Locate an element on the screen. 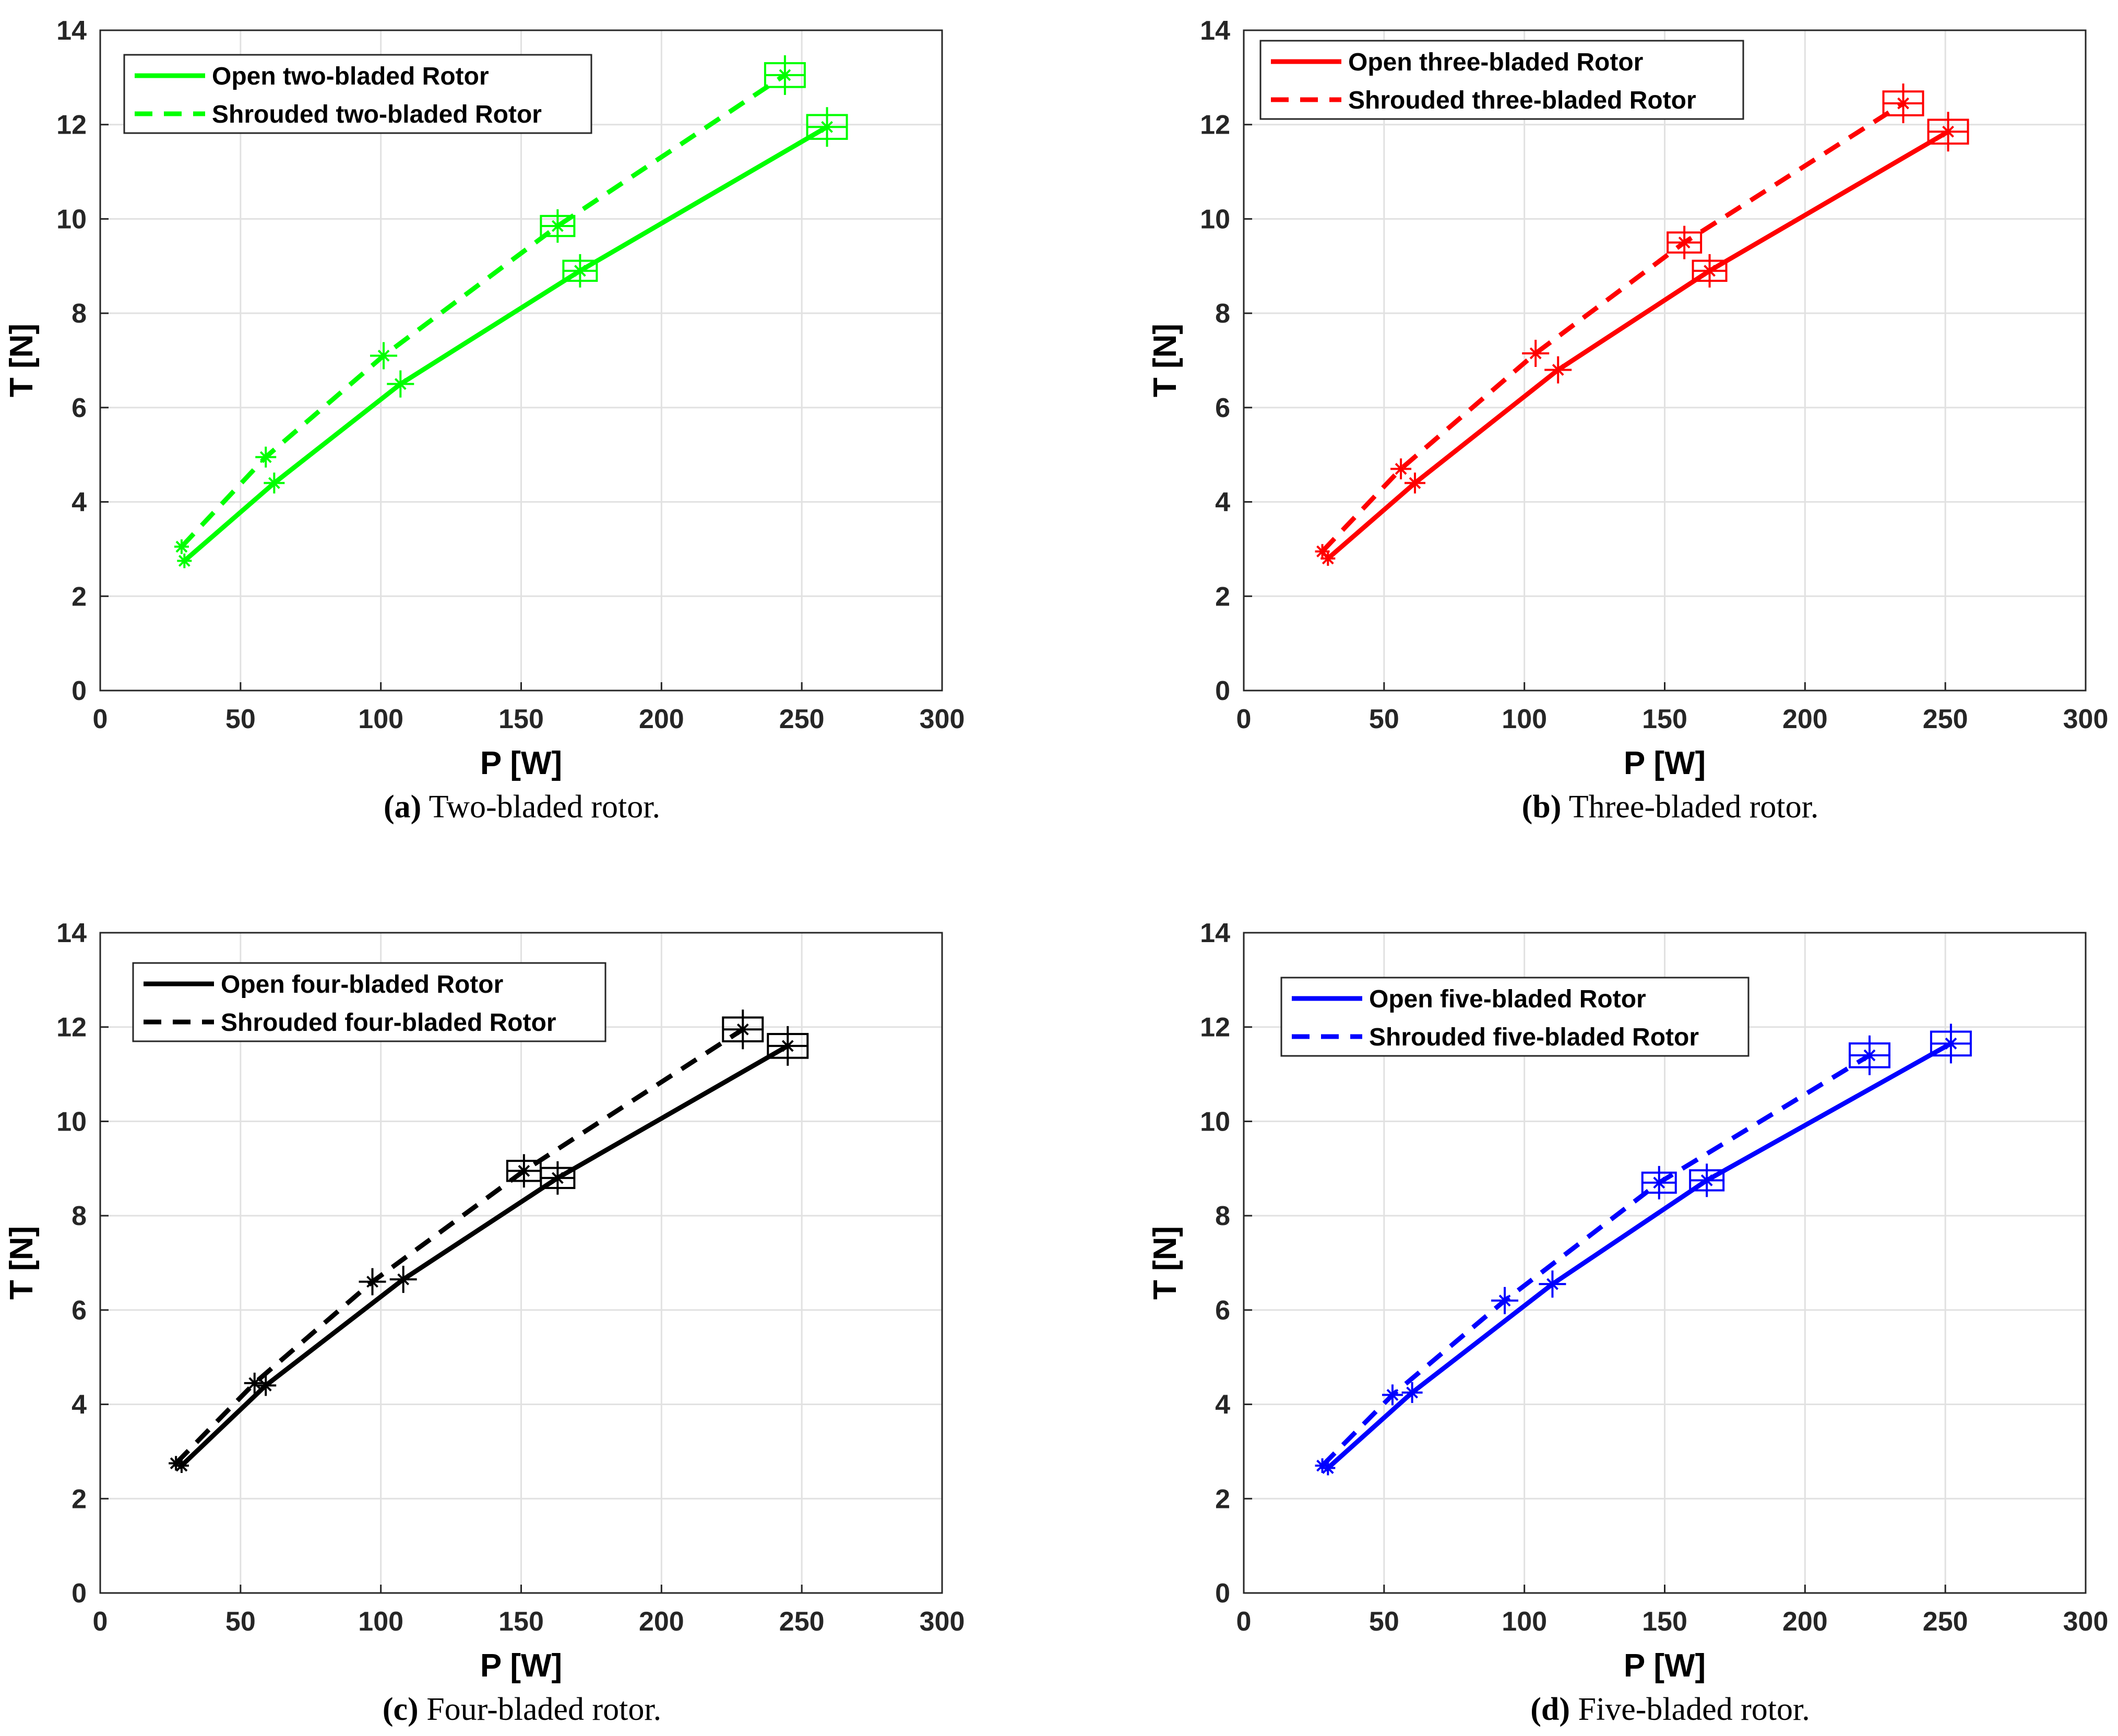 This screenshot has height=1736, width=2118. panel-caption: (c) Four-bladed rotor. is located at coordinates (522, 1709).